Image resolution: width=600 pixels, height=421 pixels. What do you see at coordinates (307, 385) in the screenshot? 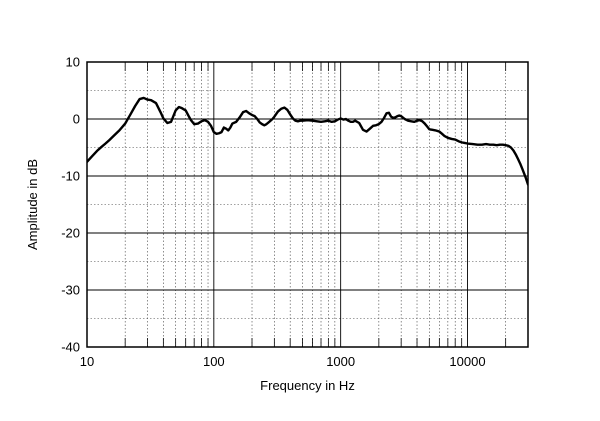
I see `x-axis-label: Frequency in Hz` at bounding box center [307, 385].